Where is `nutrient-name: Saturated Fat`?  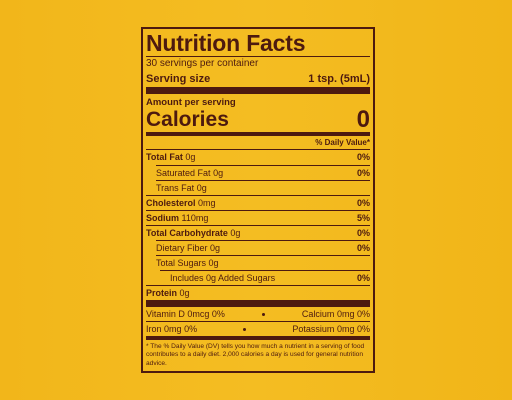
nutrient-name: Saturated Fat is located at coordinates (183, 173).